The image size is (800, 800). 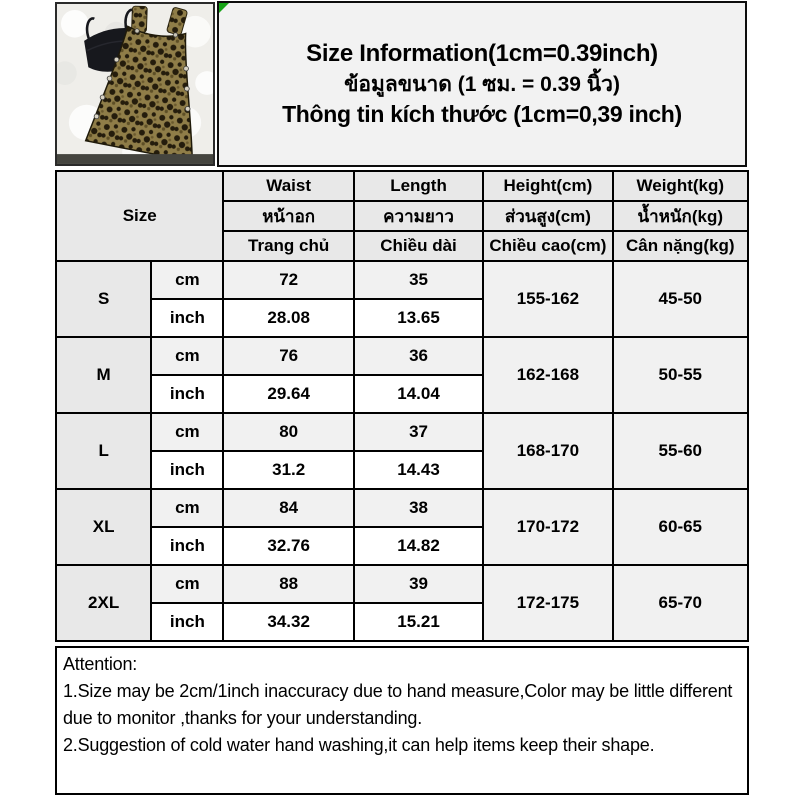 I want to click on col-header-height-vi: Chiều cao(cm), so click(x=548, y=246).